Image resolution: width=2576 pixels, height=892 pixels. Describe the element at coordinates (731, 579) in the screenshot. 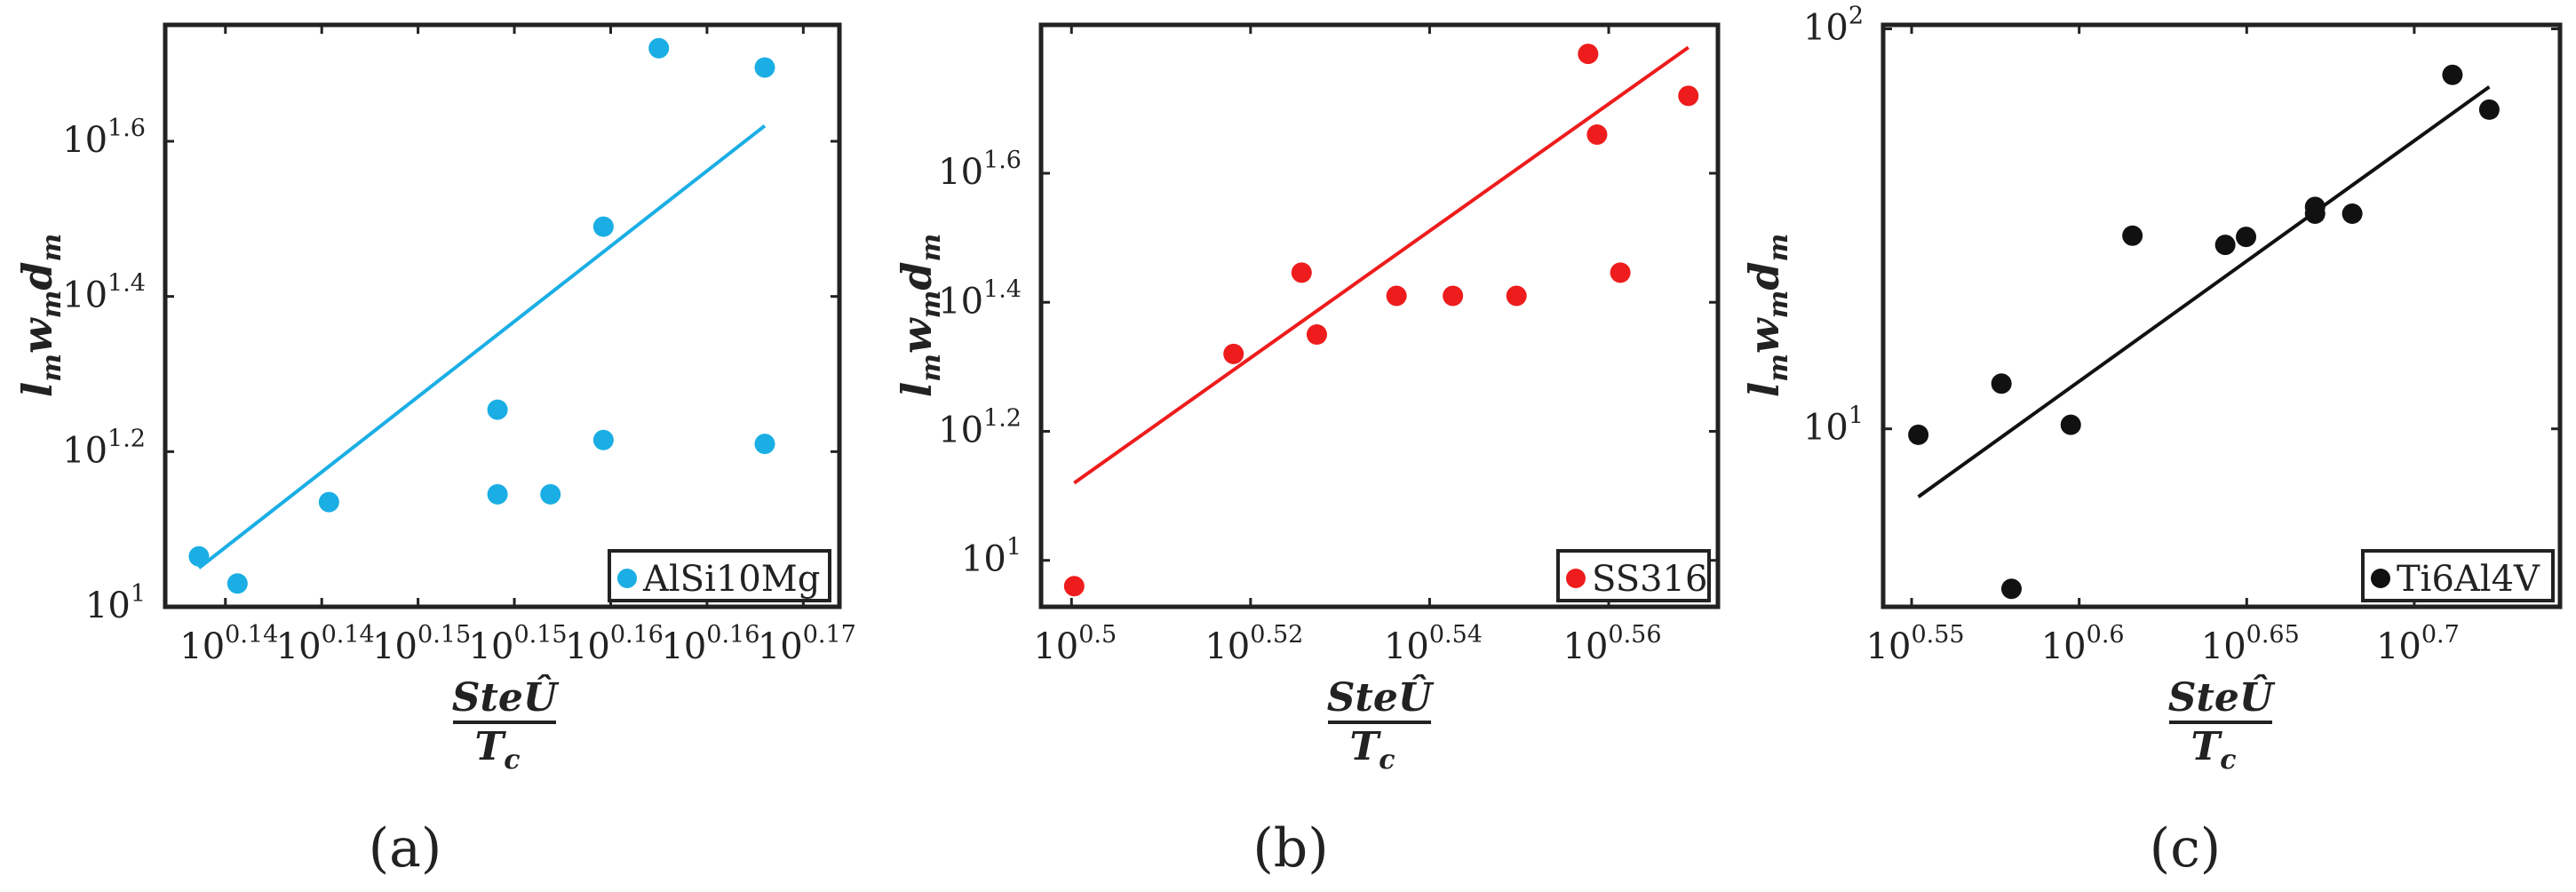

I see `legend-label: AlSi10Mg` at that location.